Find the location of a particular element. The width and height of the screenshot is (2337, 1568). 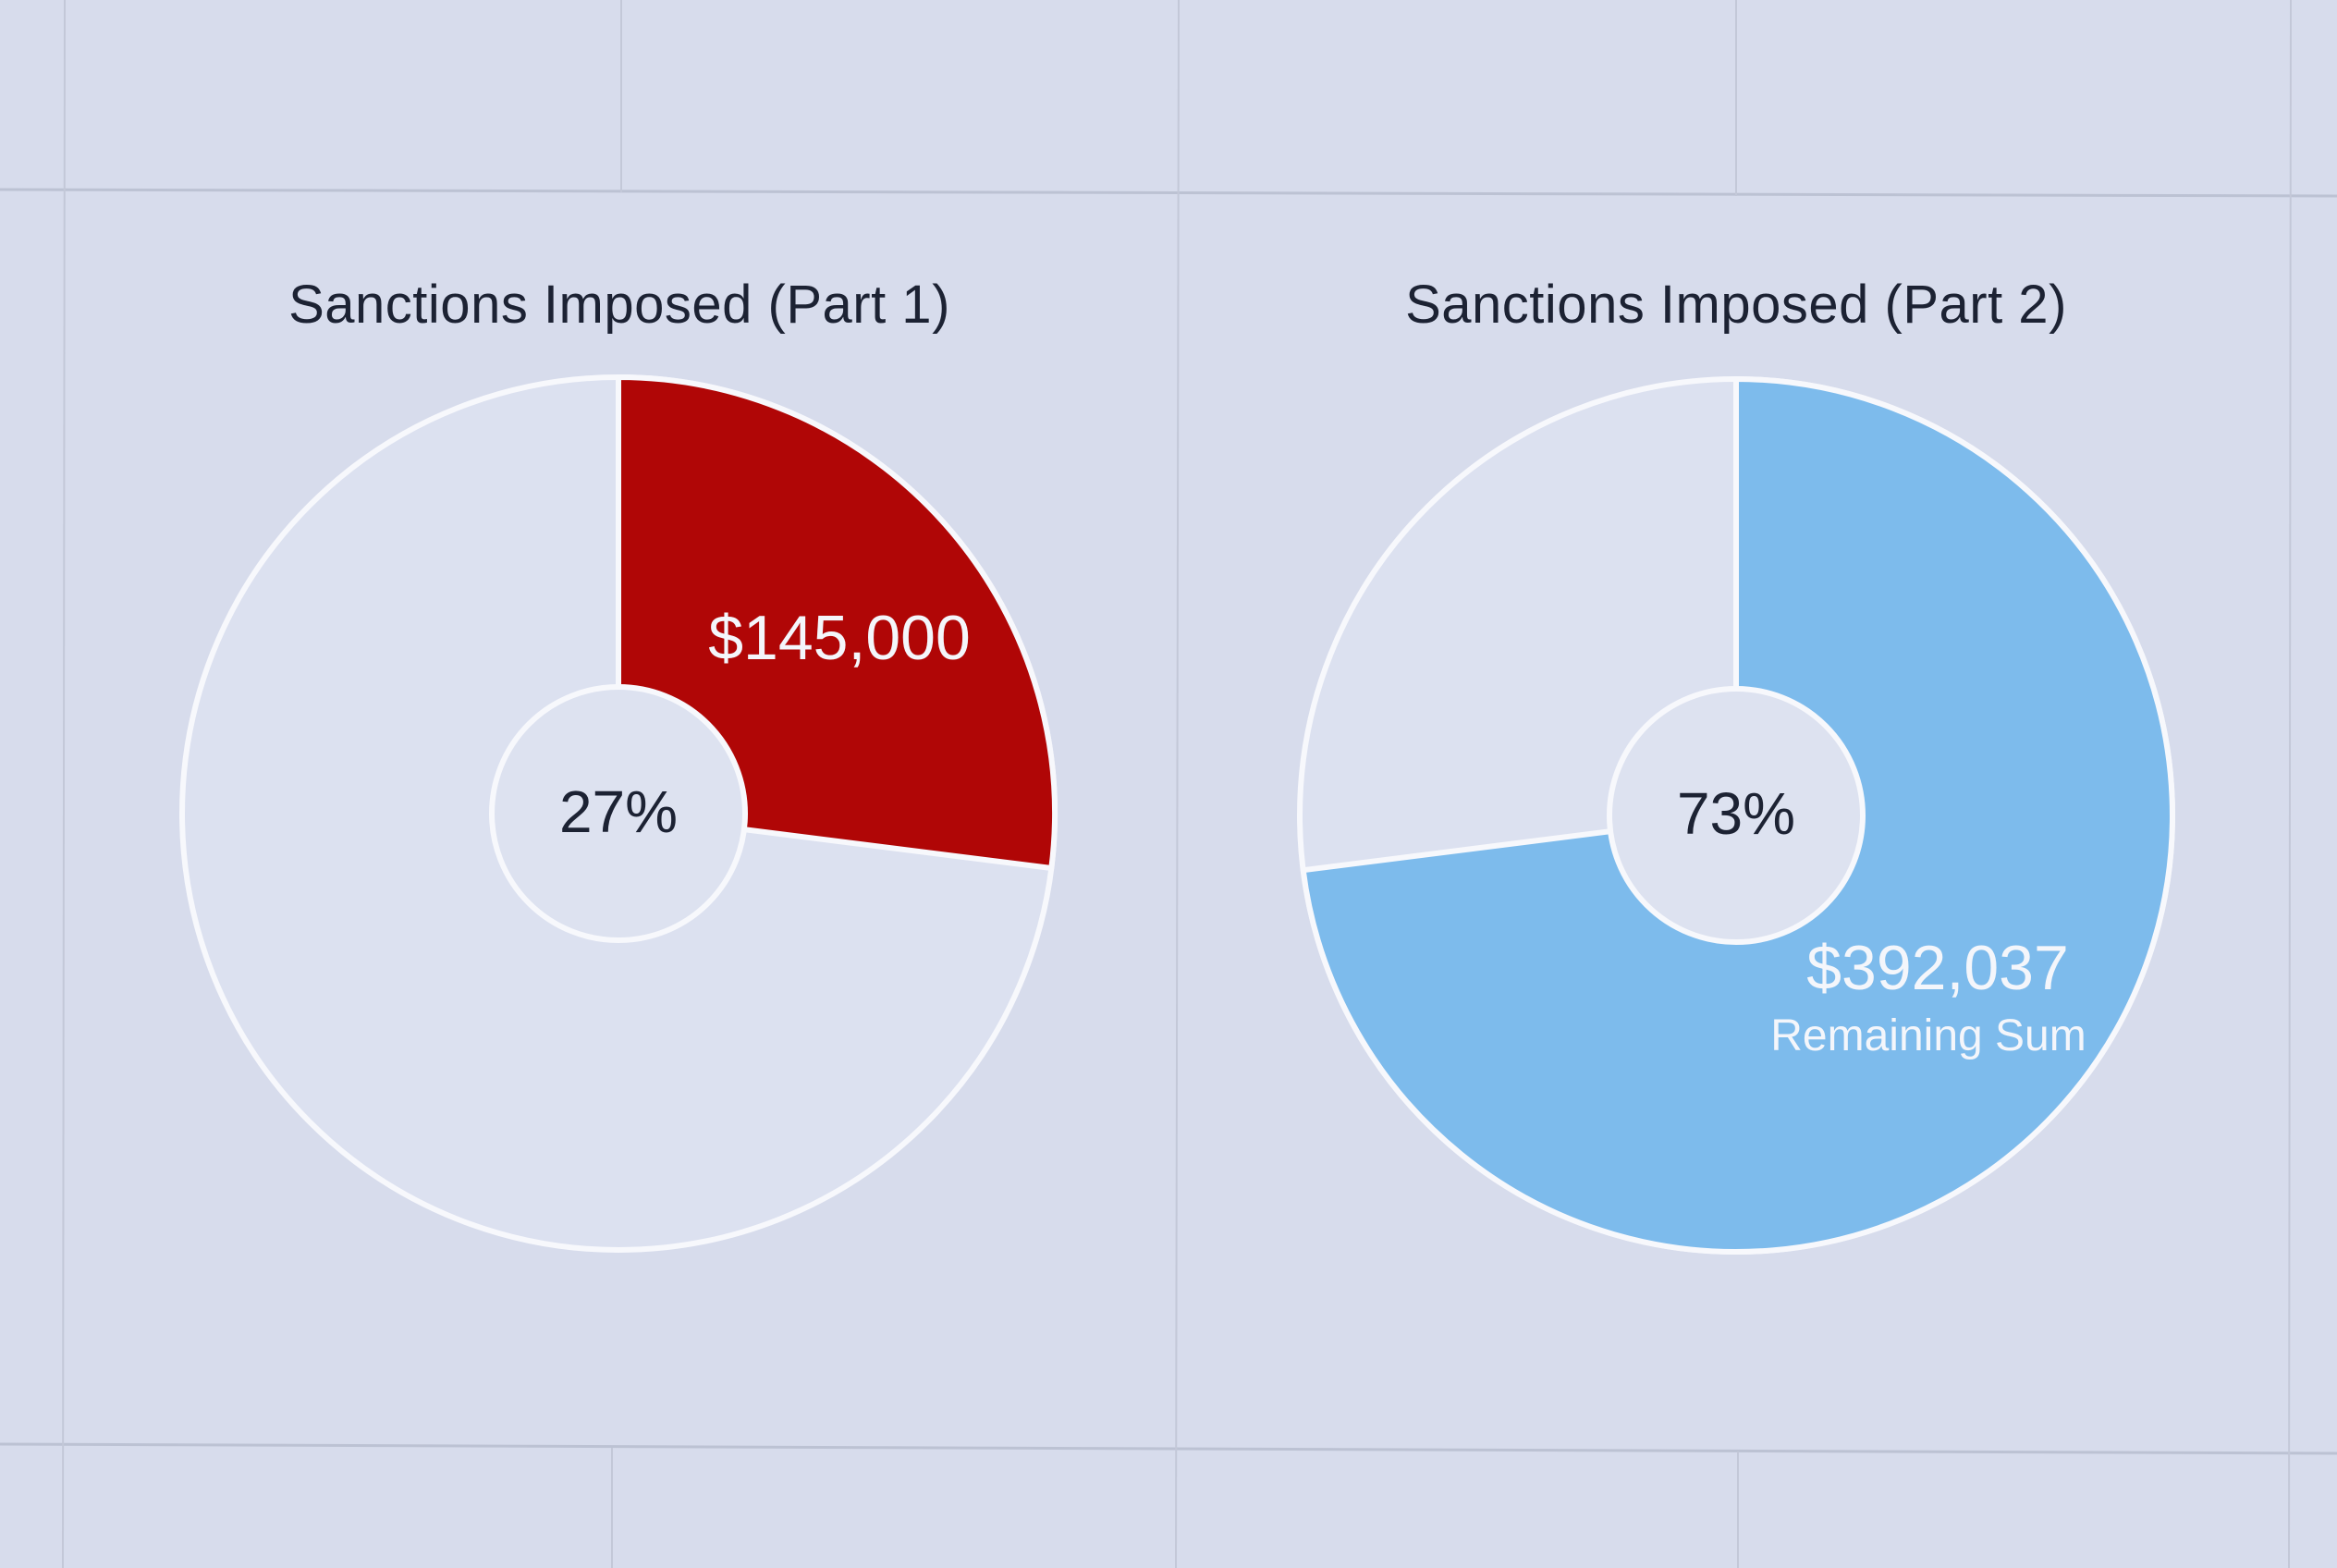

chart-2-title: Sanctions Imposed (Part 2) is located at coordinates (1736, 305).